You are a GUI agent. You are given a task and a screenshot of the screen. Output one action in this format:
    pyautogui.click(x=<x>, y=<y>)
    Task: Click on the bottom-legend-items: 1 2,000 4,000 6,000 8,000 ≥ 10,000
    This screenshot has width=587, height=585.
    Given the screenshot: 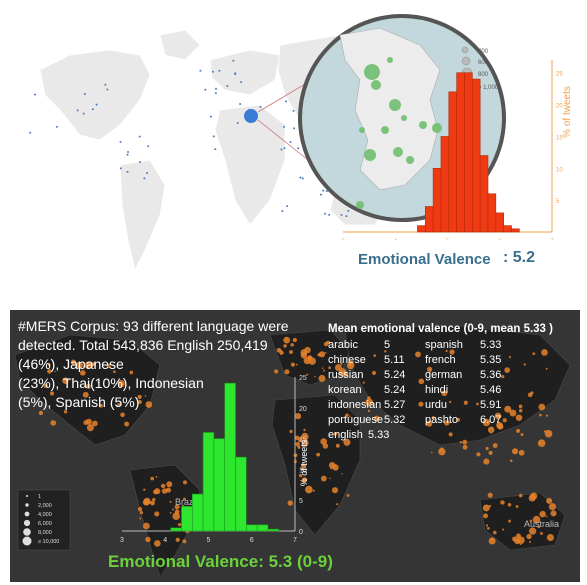 What is the action you would take?
    pyautogui.click(x=40, y=520)
    